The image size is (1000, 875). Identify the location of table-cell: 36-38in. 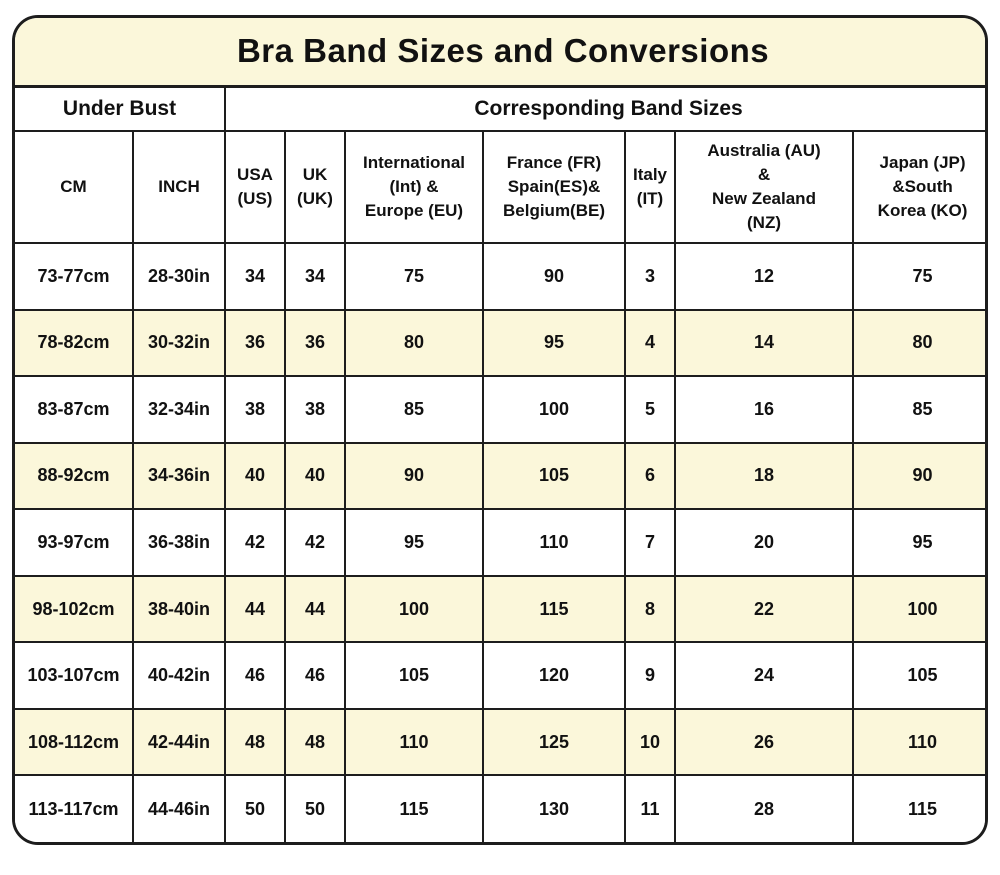
(179, 542).